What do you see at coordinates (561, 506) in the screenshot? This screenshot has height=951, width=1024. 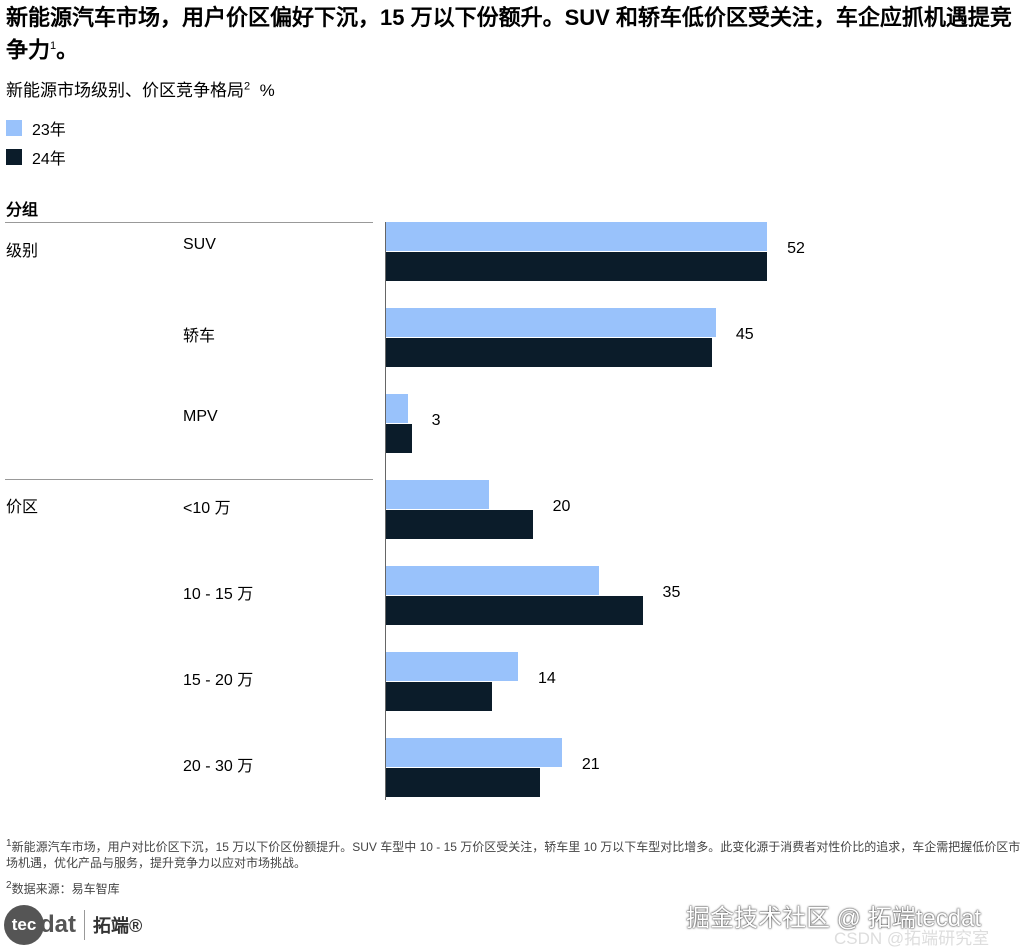 I see `data-label: 20` at bounding box center [561, 506].